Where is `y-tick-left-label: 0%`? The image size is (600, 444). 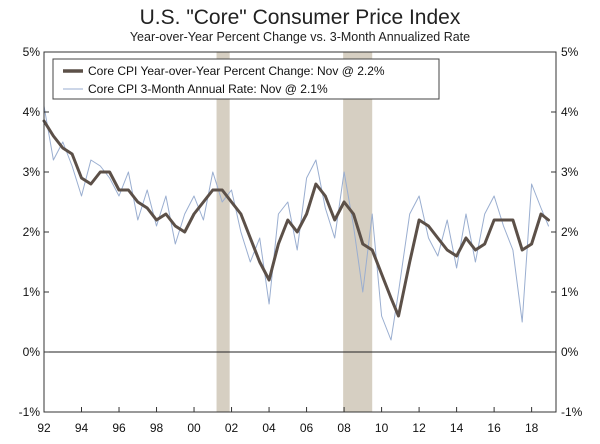
y-tick-left-label: 0% is located at coordinates (32, 352).